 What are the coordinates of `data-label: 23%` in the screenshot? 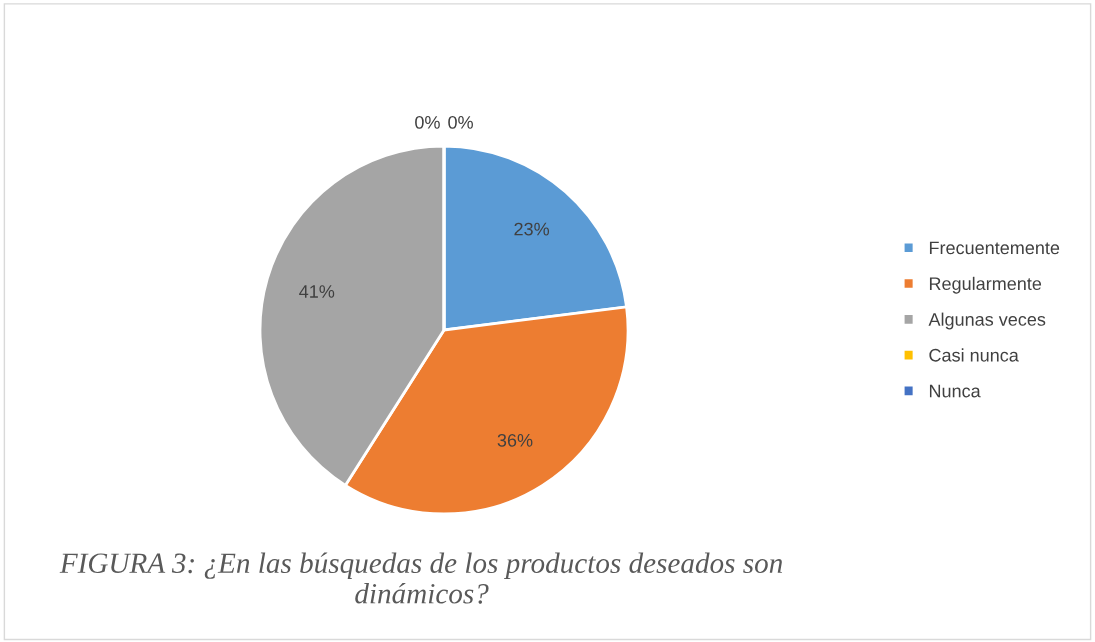 It's located at (532, 229).